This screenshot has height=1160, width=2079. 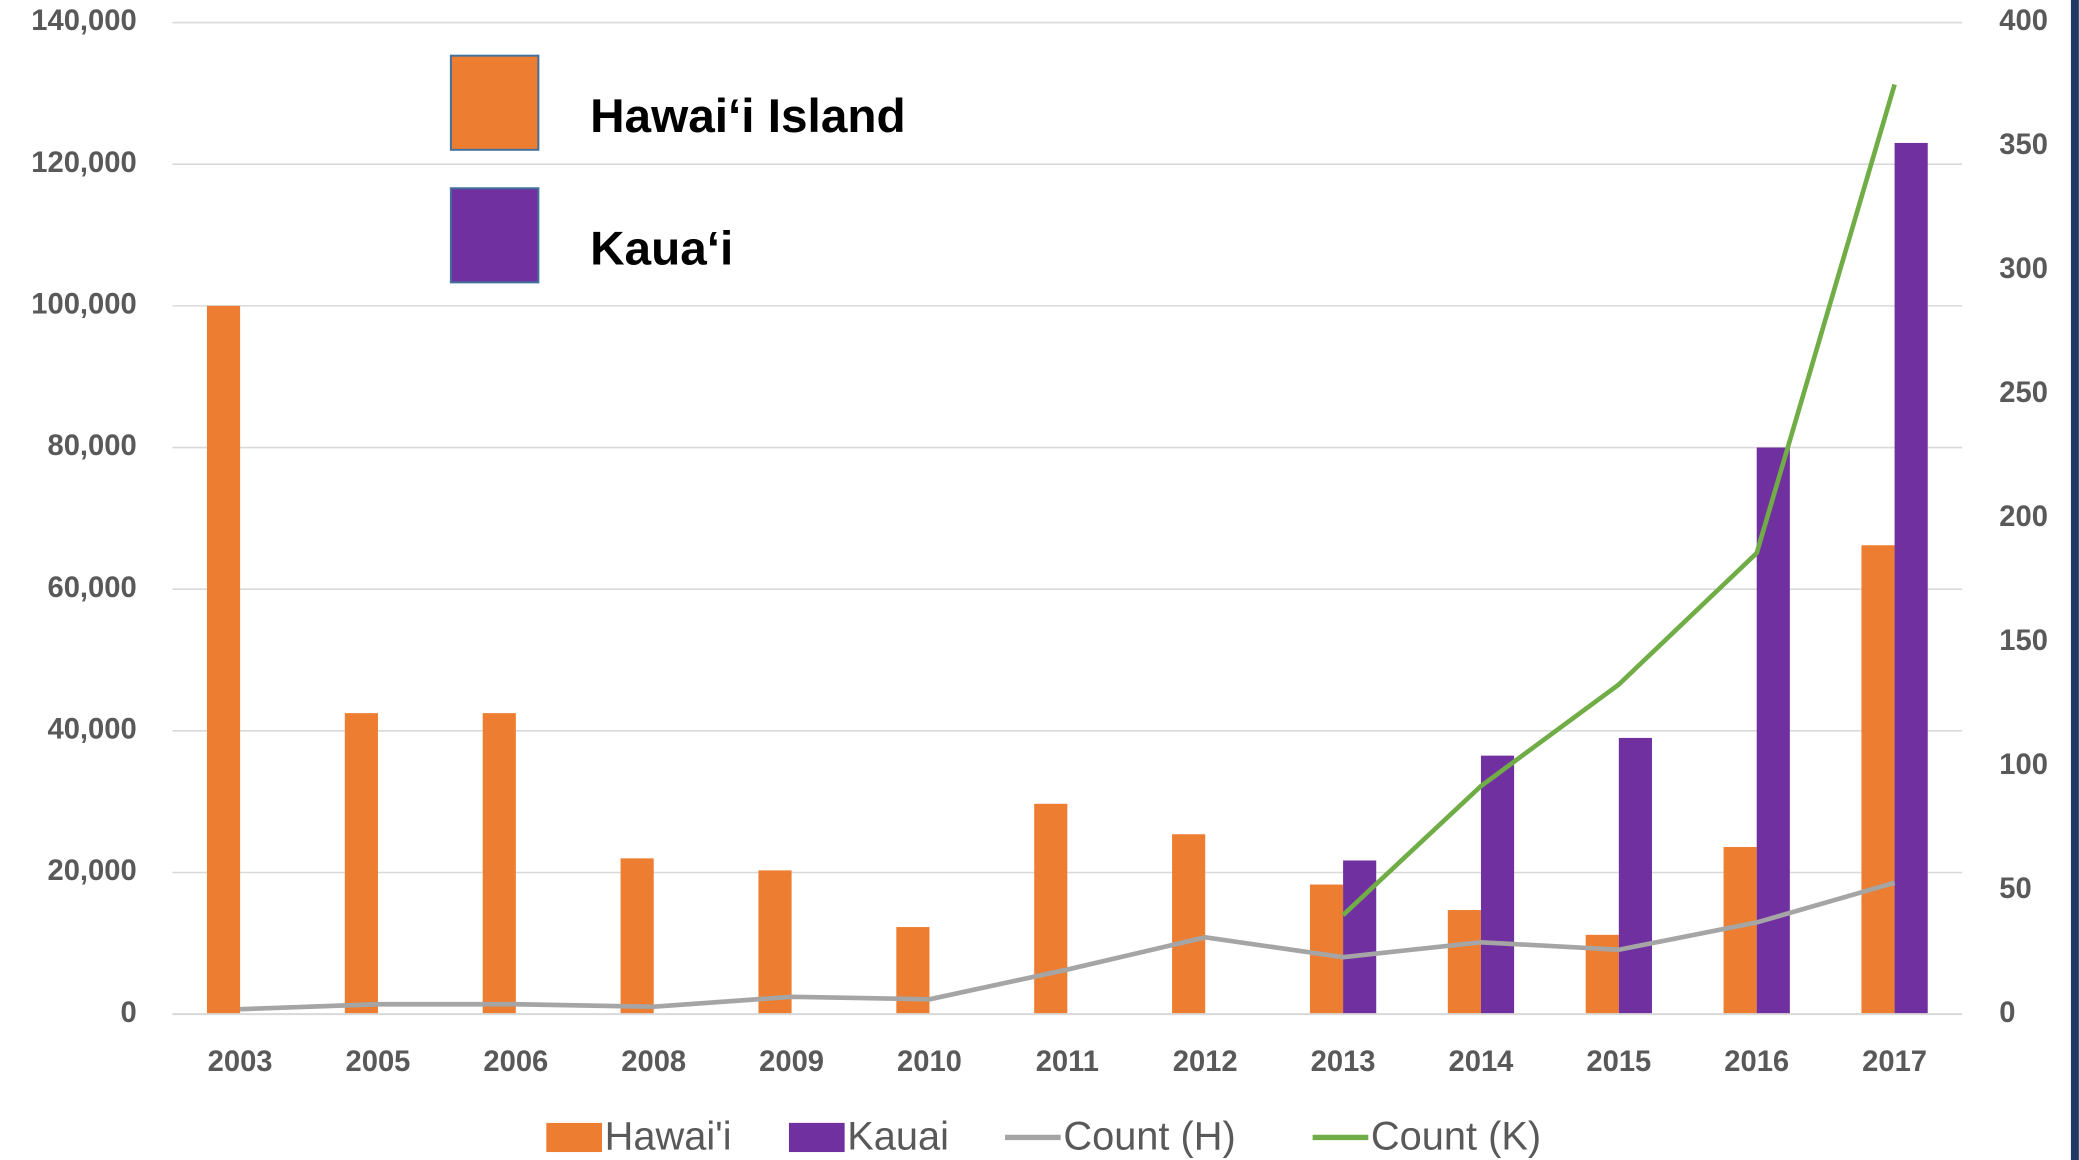 I want to click on y2-tick-label: 50, so click(x=2015, y=889).